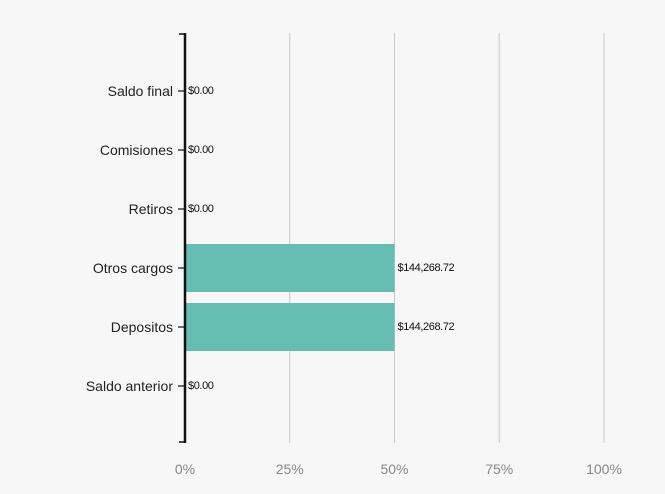 The image size is (665, 494). Describe the element at coordinates (142, 327) in the screenshot. I see `category-label: Depositos` at that location.